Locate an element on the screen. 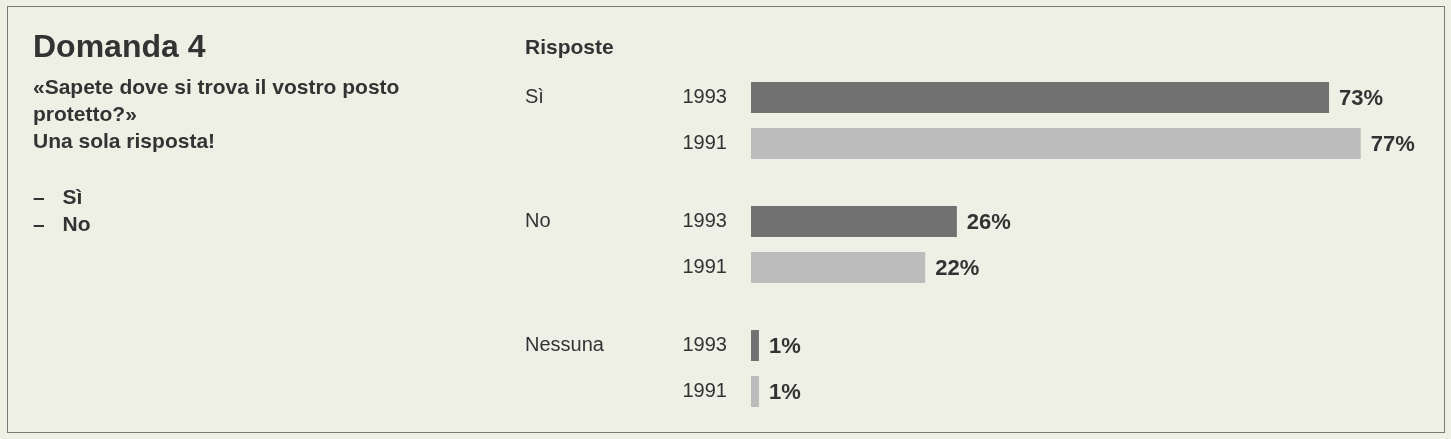  data-label: 77% is located at coordinates (1392, 143).